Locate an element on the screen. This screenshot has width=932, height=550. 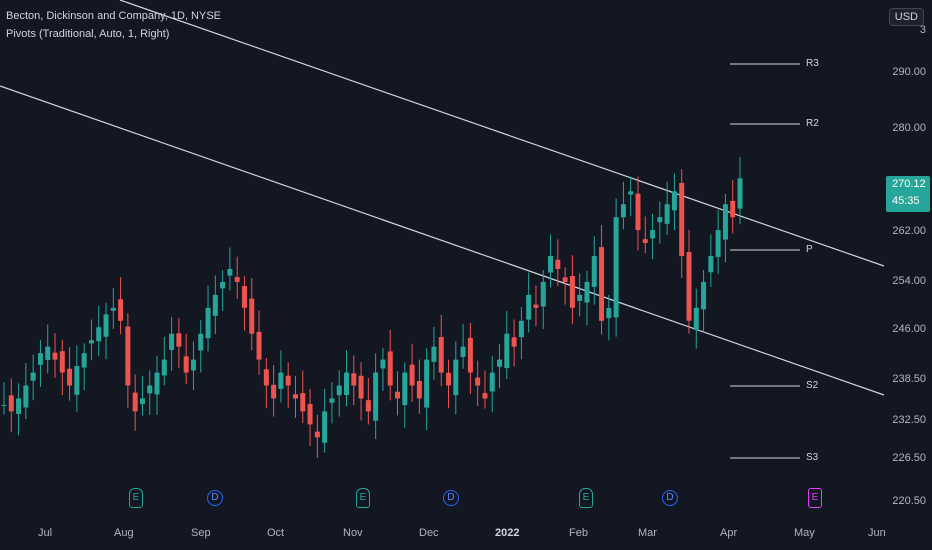
time-axis-label: Apr is located at coordinates (729, 533).